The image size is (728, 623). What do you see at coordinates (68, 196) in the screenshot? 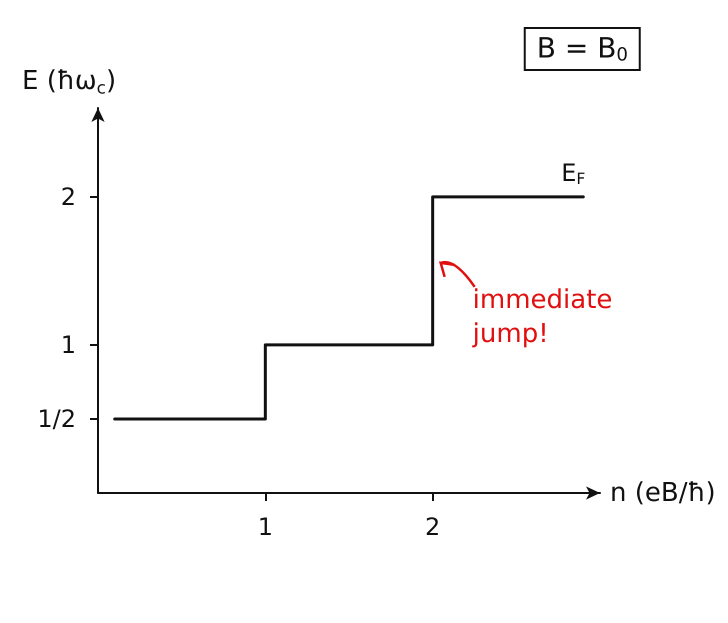
I see `y-tick-label: 2` at bounding box center [68, 196].